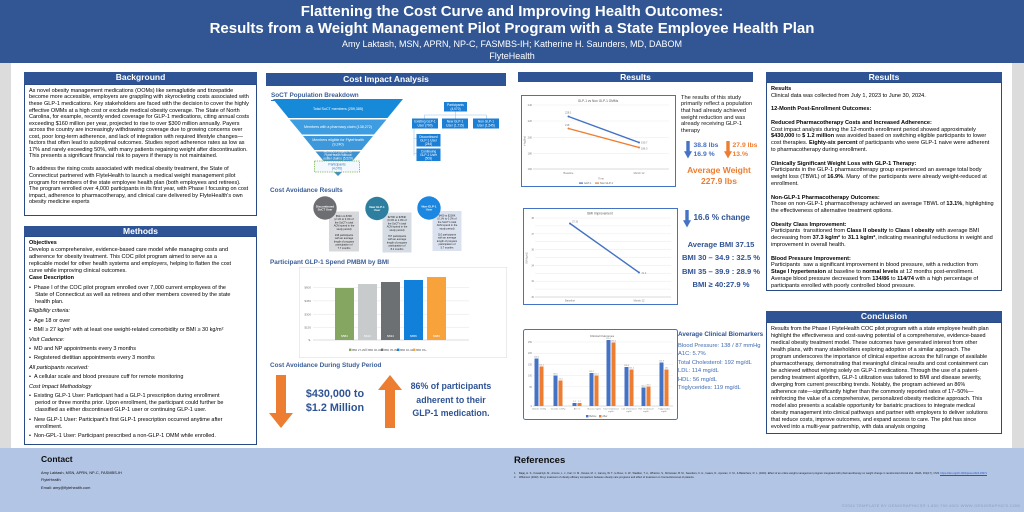 The height and width of the screenshot is (512, 1024). Describe the element at coordinates (530, 138) in the screenshot. I see `svg-text: 200` at that location.